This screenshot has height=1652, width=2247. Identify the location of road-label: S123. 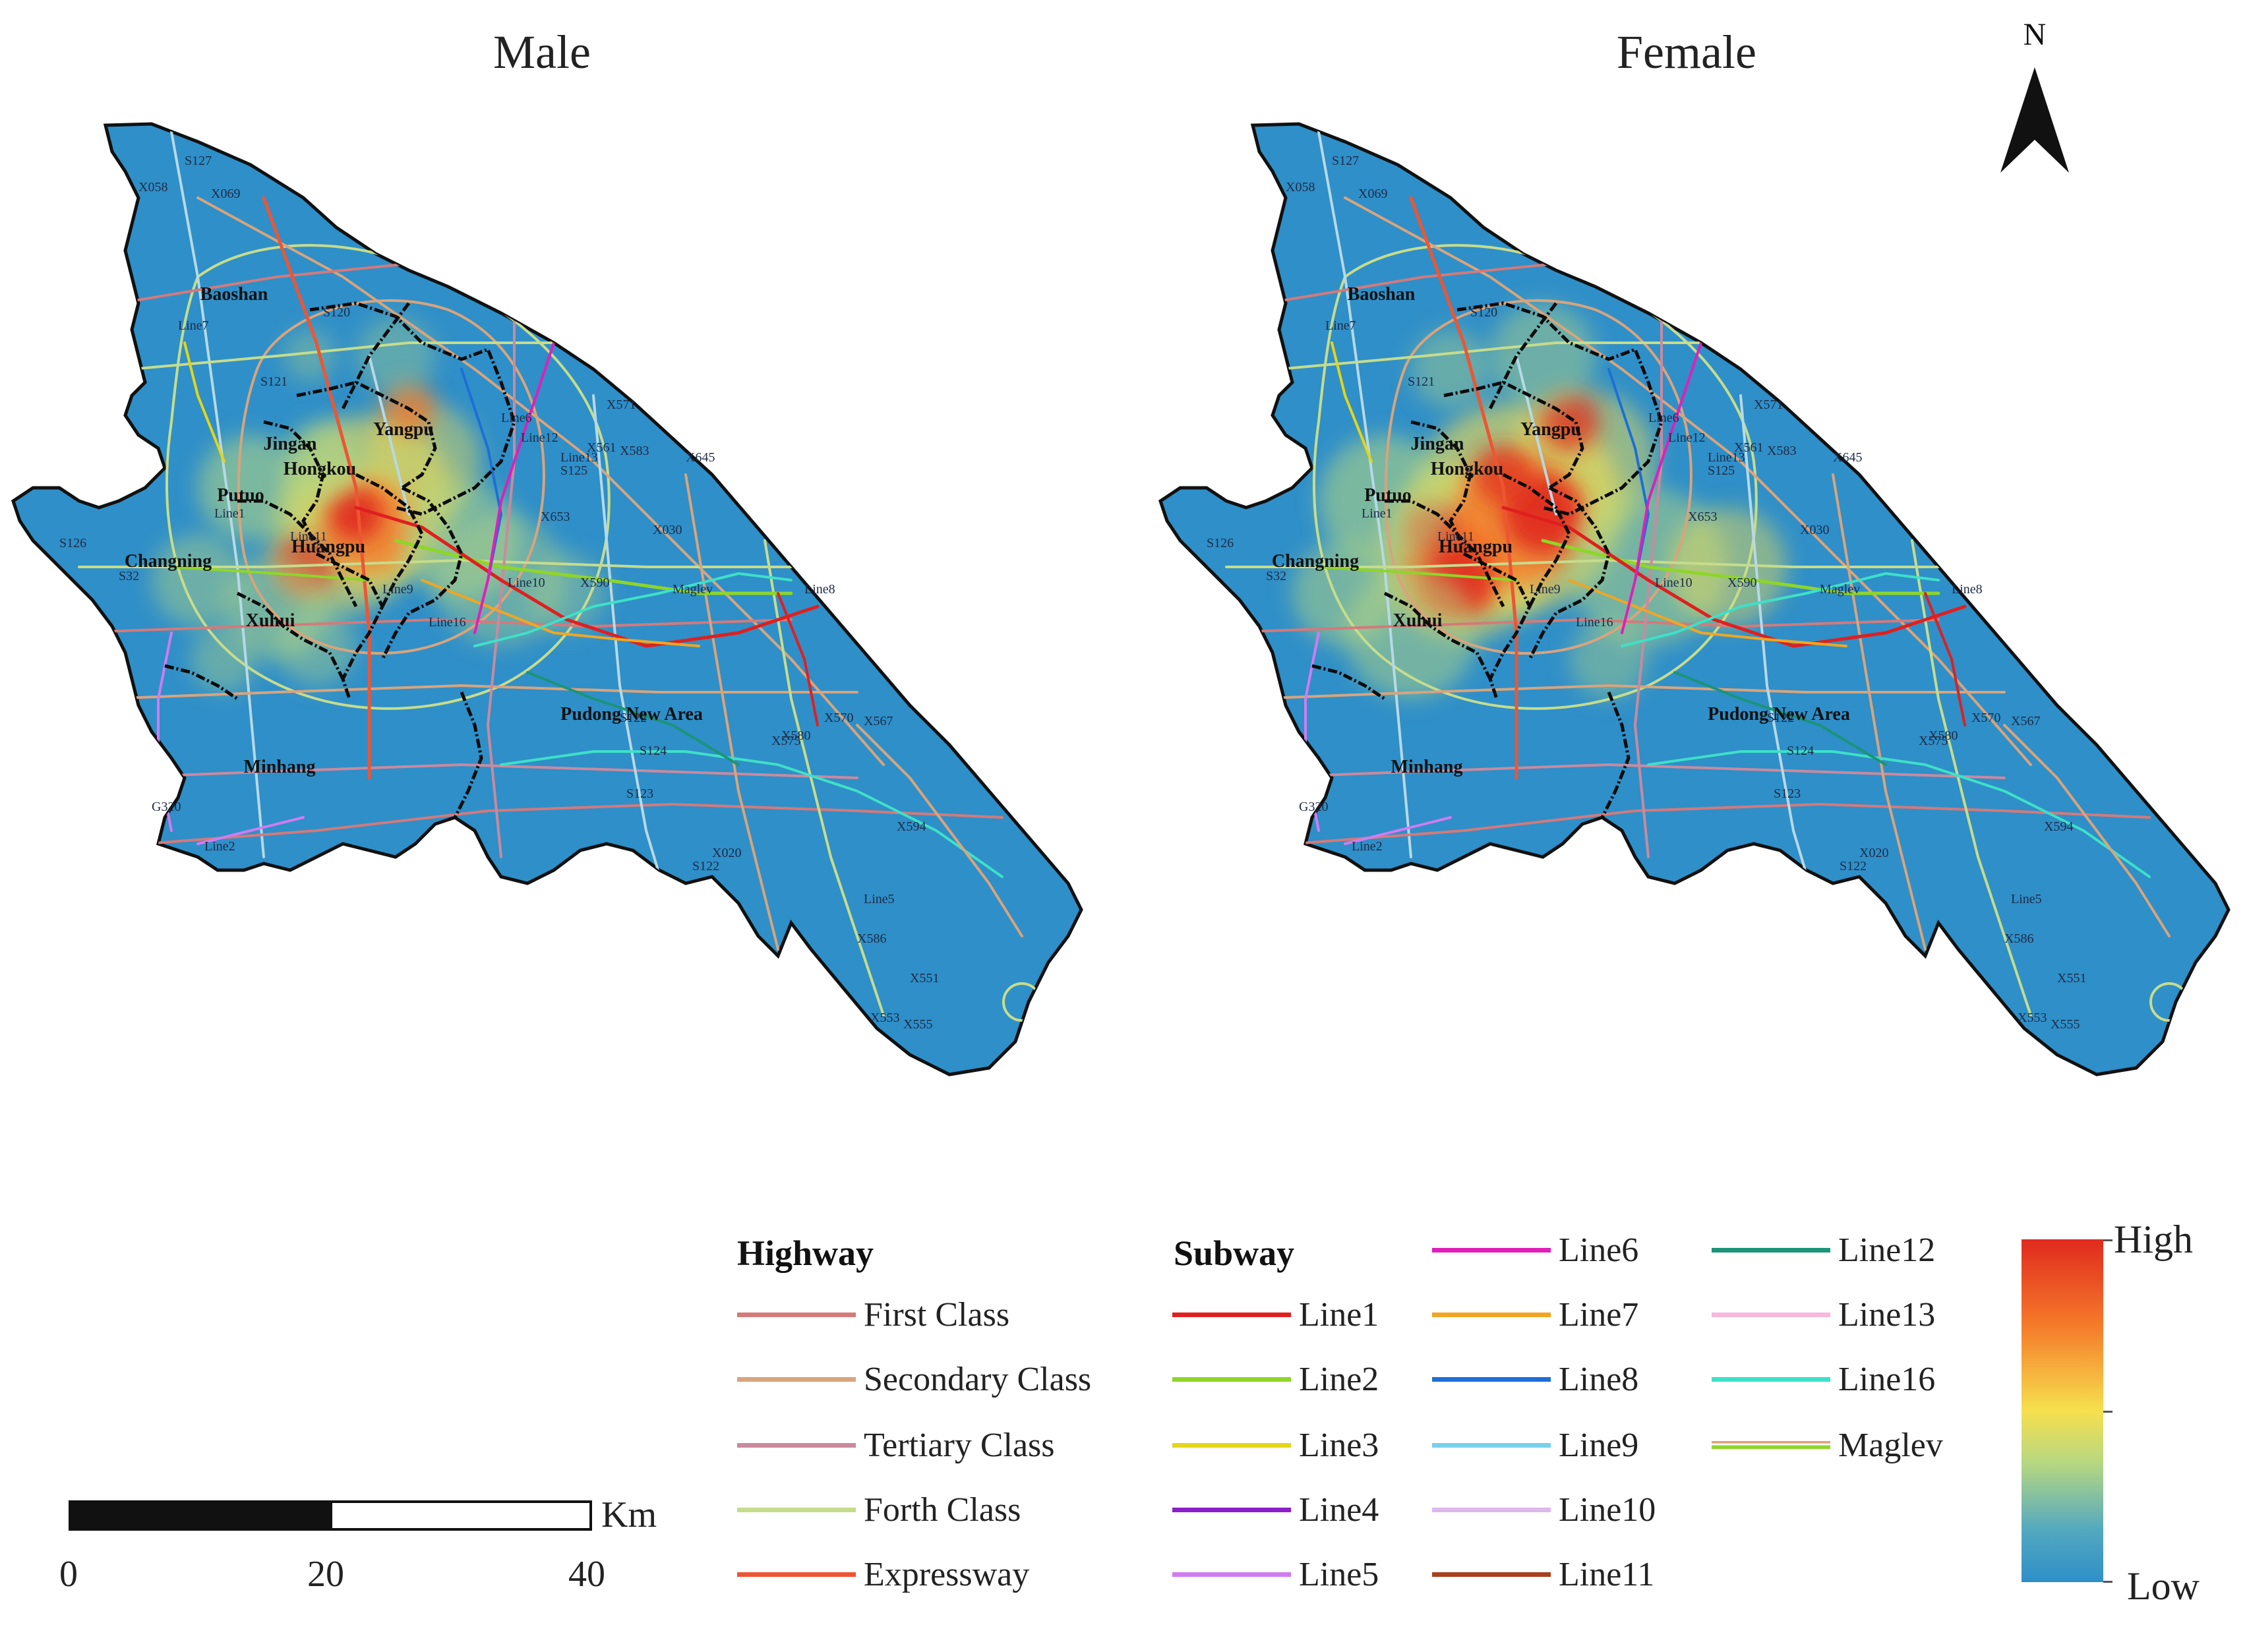
(639, 793).